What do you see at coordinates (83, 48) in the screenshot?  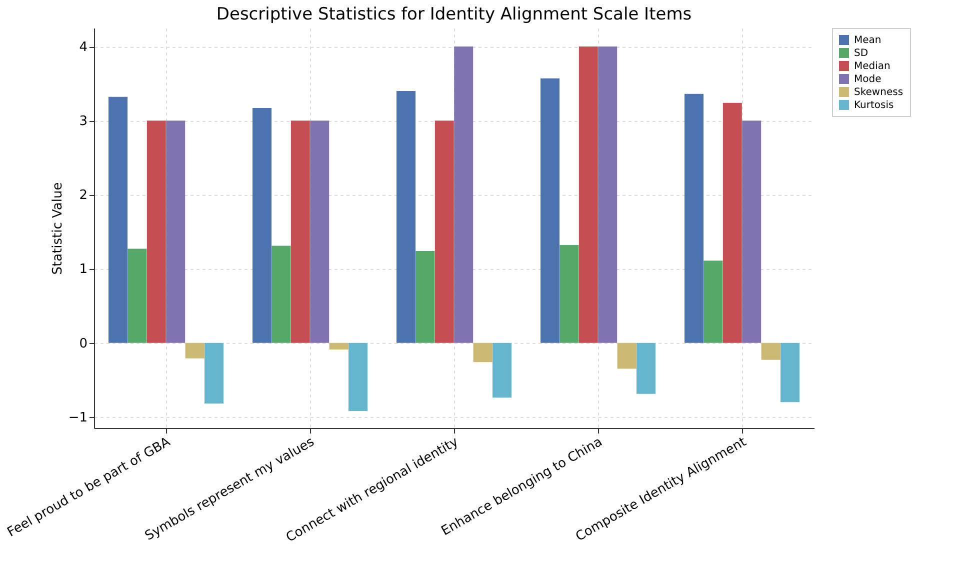 I see `y-tick-label: 4` at bounding box center [83, 48].